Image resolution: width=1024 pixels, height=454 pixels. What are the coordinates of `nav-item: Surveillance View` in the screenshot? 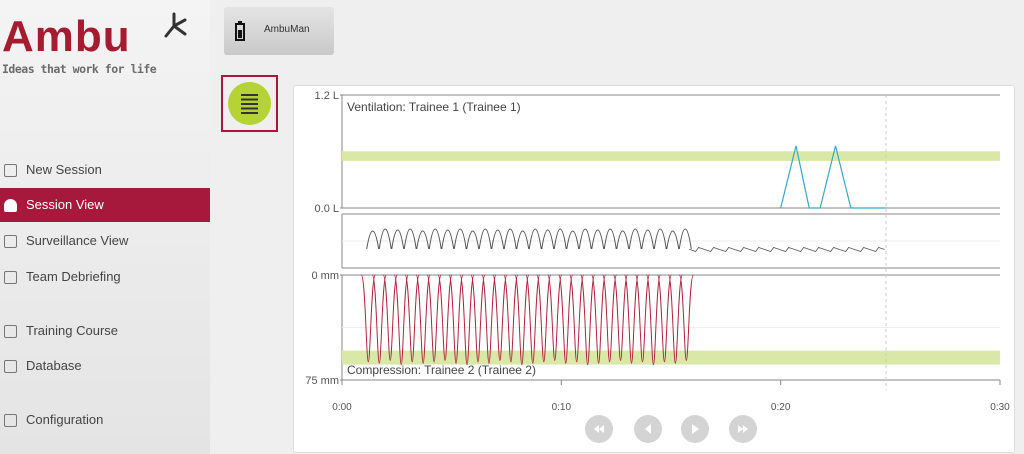 It's located at (105, 241).